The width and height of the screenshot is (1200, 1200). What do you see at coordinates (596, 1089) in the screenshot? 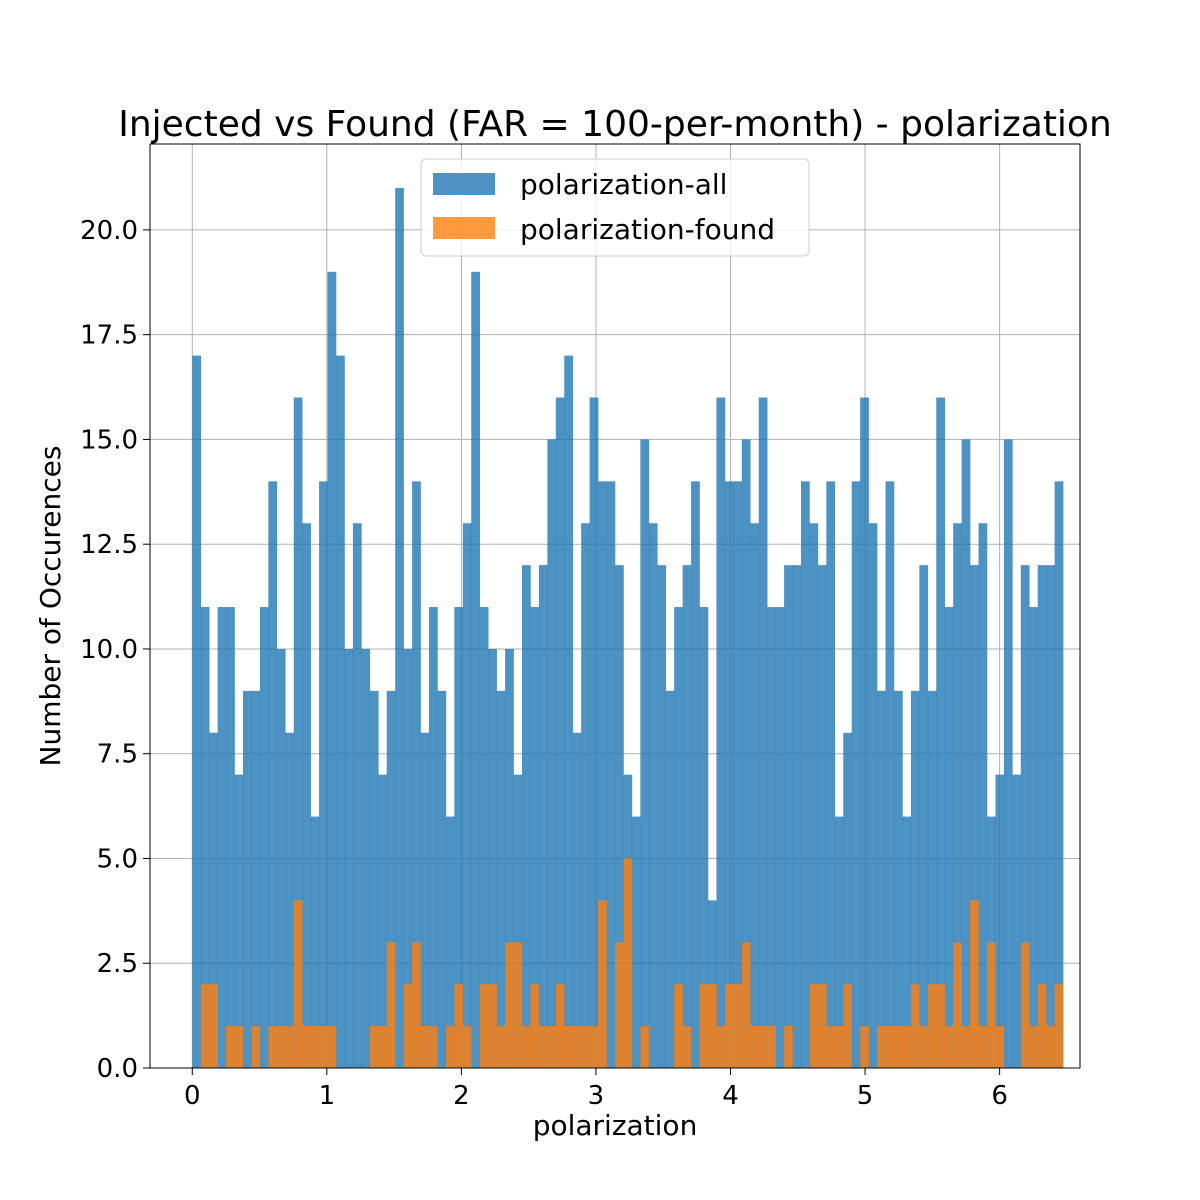
I see `x-axis-ticks: 0 1 2 3 4 5 6` at bounding box center [596, 1089].